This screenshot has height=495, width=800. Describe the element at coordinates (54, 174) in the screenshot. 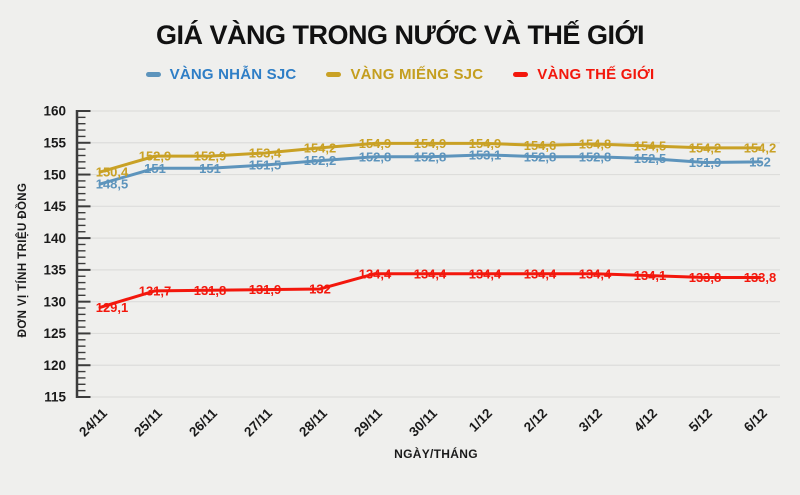

I see `y-tick-label: 150` at that location.